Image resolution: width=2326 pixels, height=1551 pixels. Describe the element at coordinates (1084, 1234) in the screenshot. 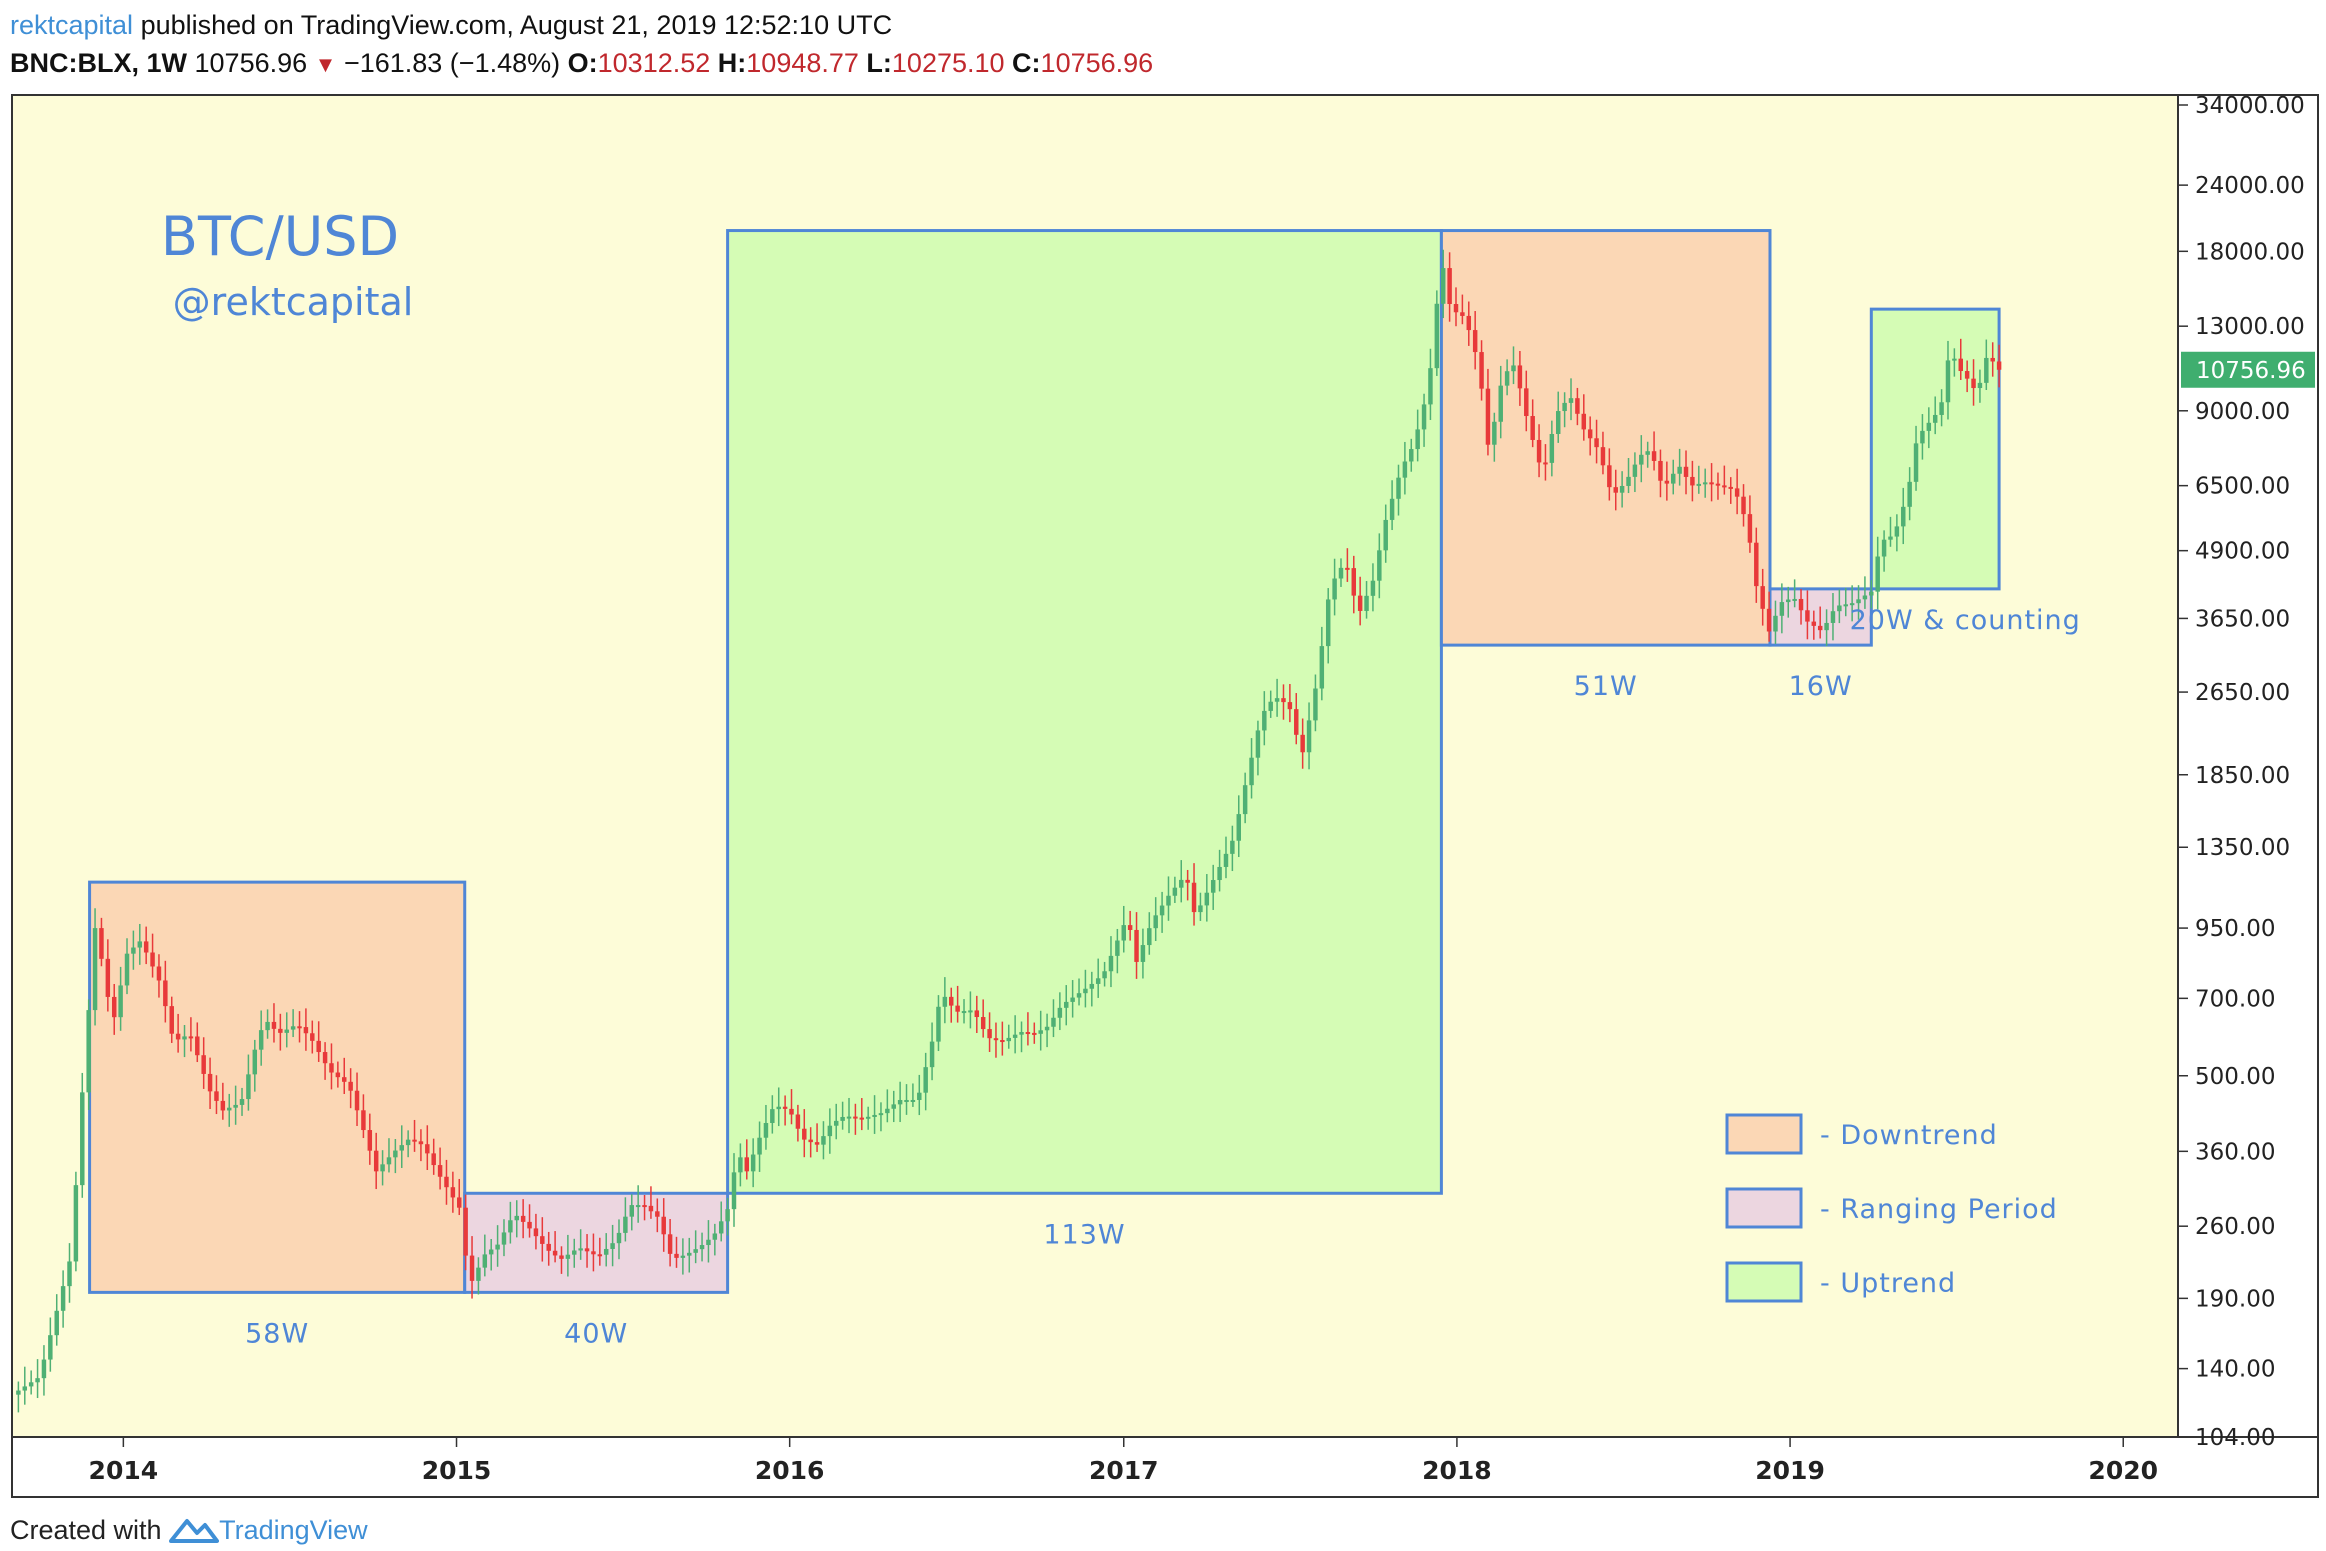

I see `period-duration-label: 113W` at that location.